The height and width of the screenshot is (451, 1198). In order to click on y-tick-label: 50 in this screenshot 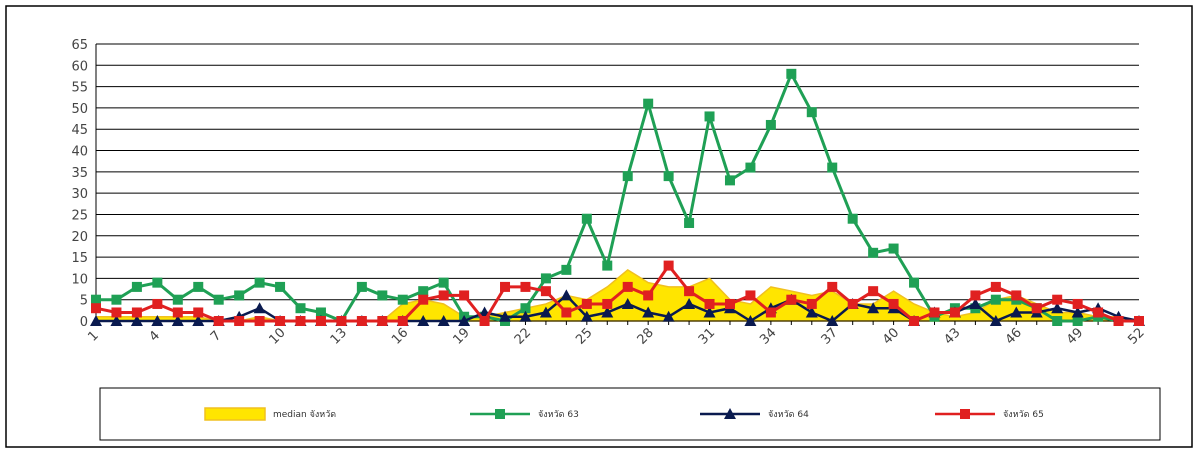, I will do `click(79, 109)`.